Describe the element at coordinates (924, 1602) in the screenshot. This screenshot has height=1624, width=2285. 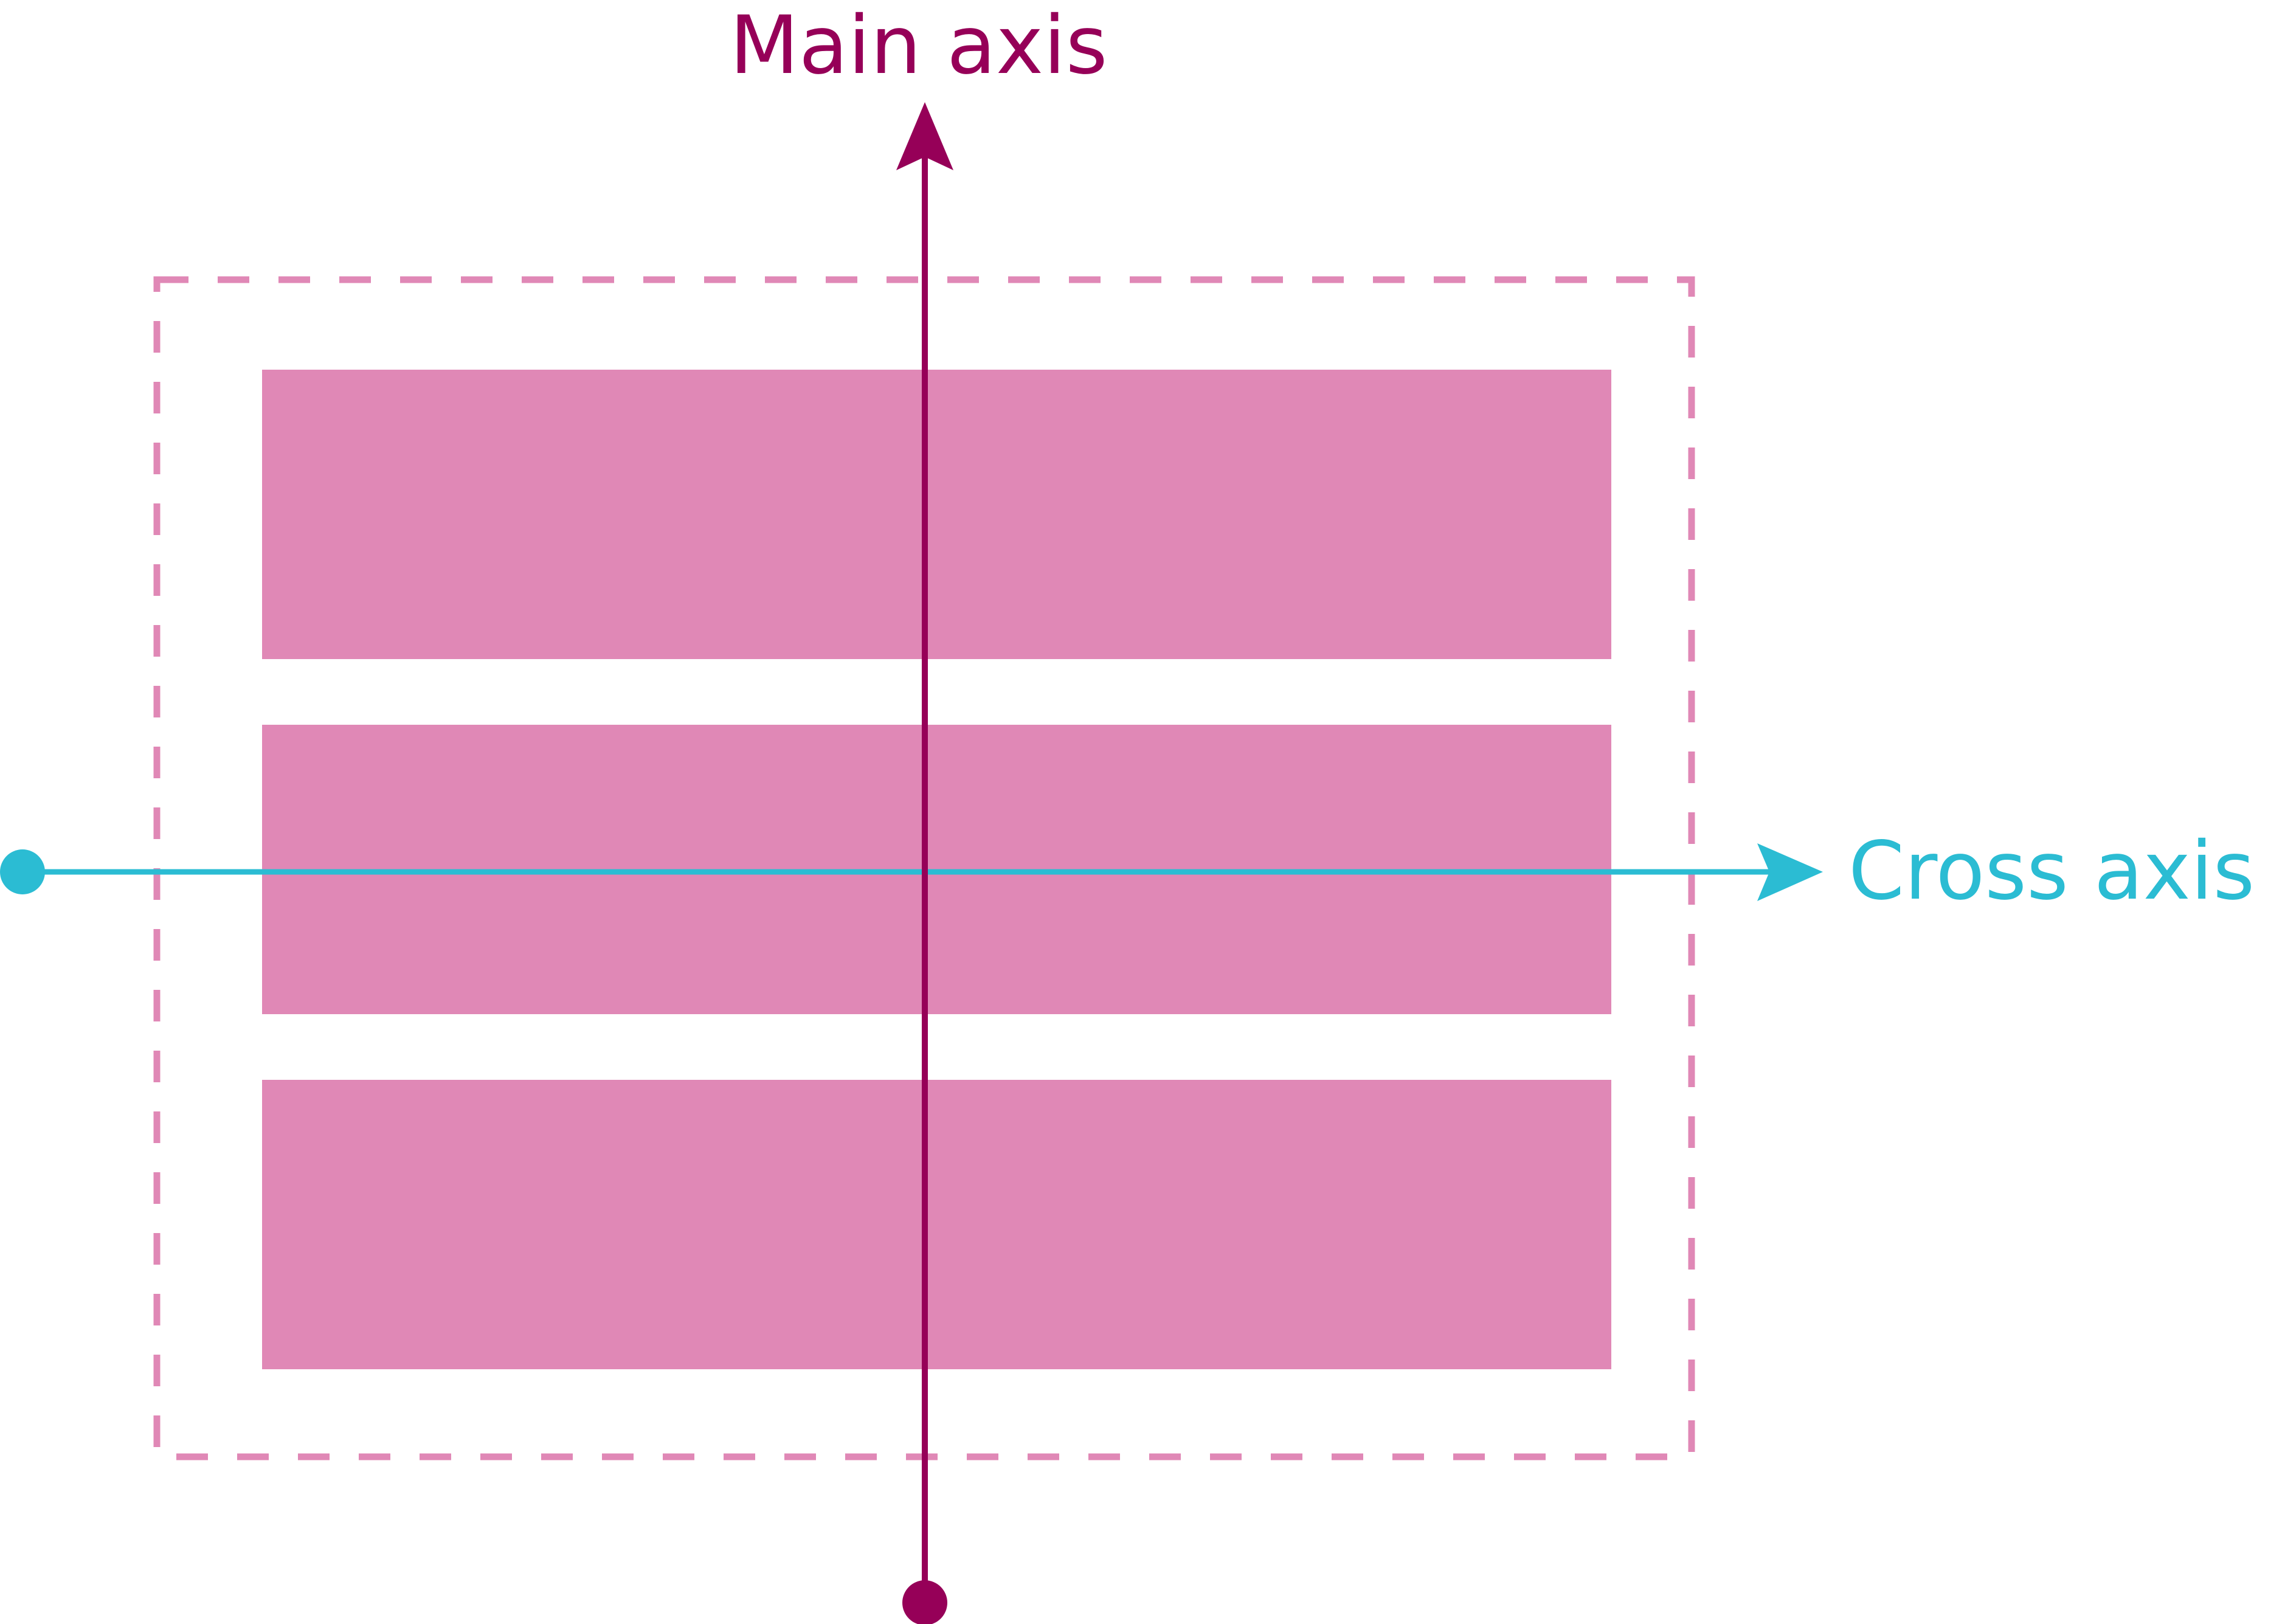
I see `main-axis-origin-dot` at that location.